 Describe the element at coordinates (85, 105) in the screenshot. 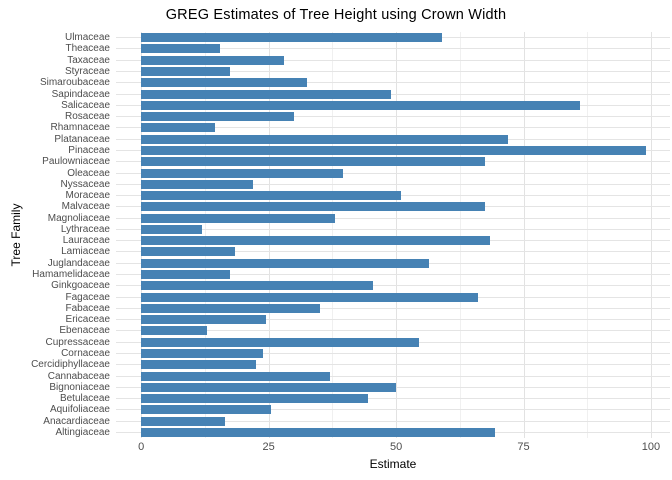

I see `y-tick-label: Salicaceae` at that location.